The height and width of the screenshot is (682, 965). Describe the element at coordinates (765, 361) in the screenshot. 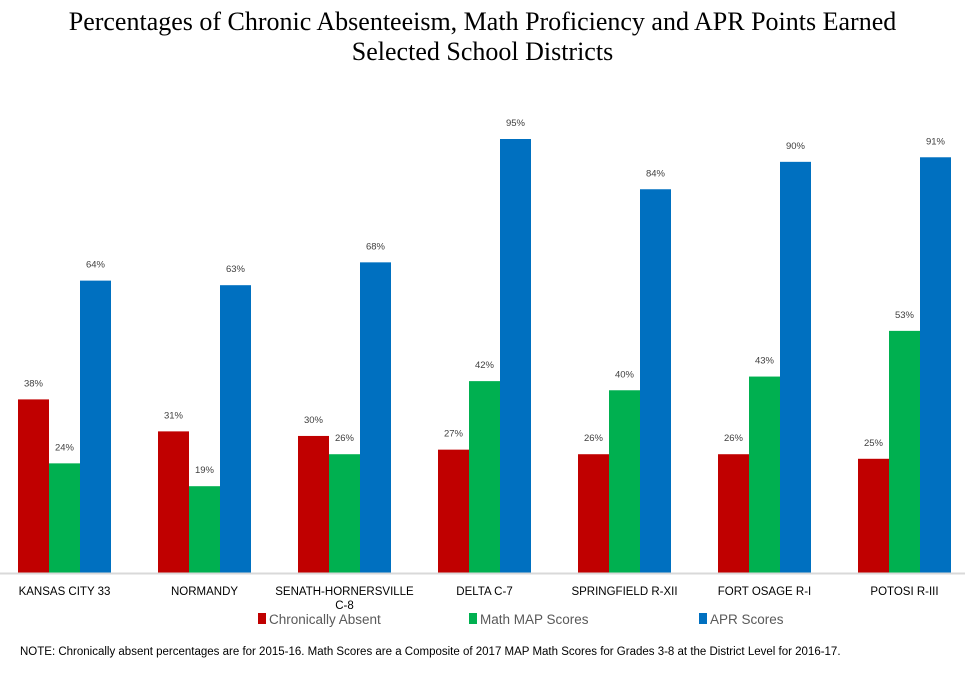

I see `data-label: 43%` at that location.